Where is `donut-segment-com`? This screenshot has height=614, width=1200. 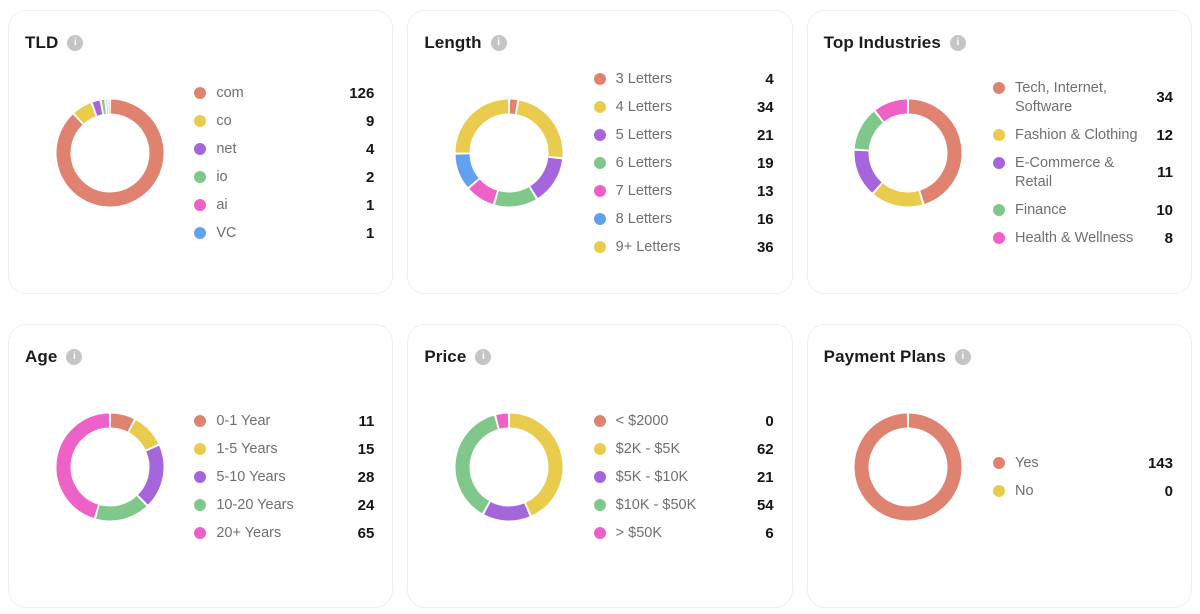 donut-segment-com is located at coordinates (110, 153).